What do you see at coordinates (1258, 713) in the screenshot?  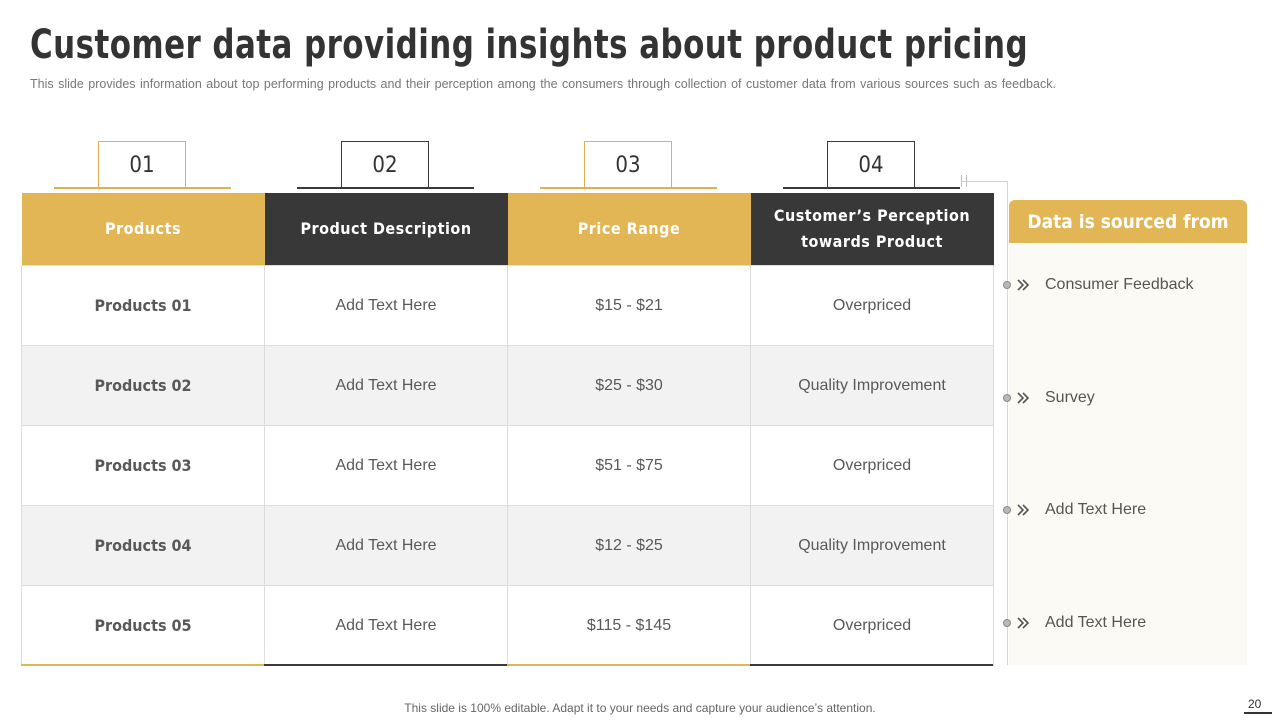 I see `page-number-underline` at bounding box center [1258, 713].